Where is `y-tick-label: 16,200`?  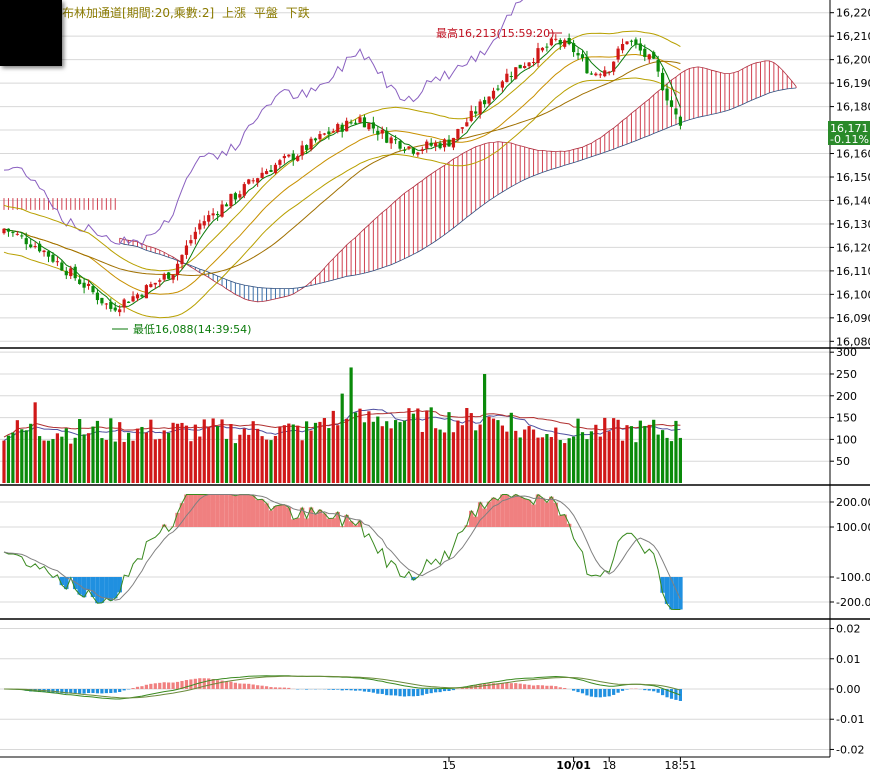 y-tick-label: 16,200 is located at coordinates (853, 60).